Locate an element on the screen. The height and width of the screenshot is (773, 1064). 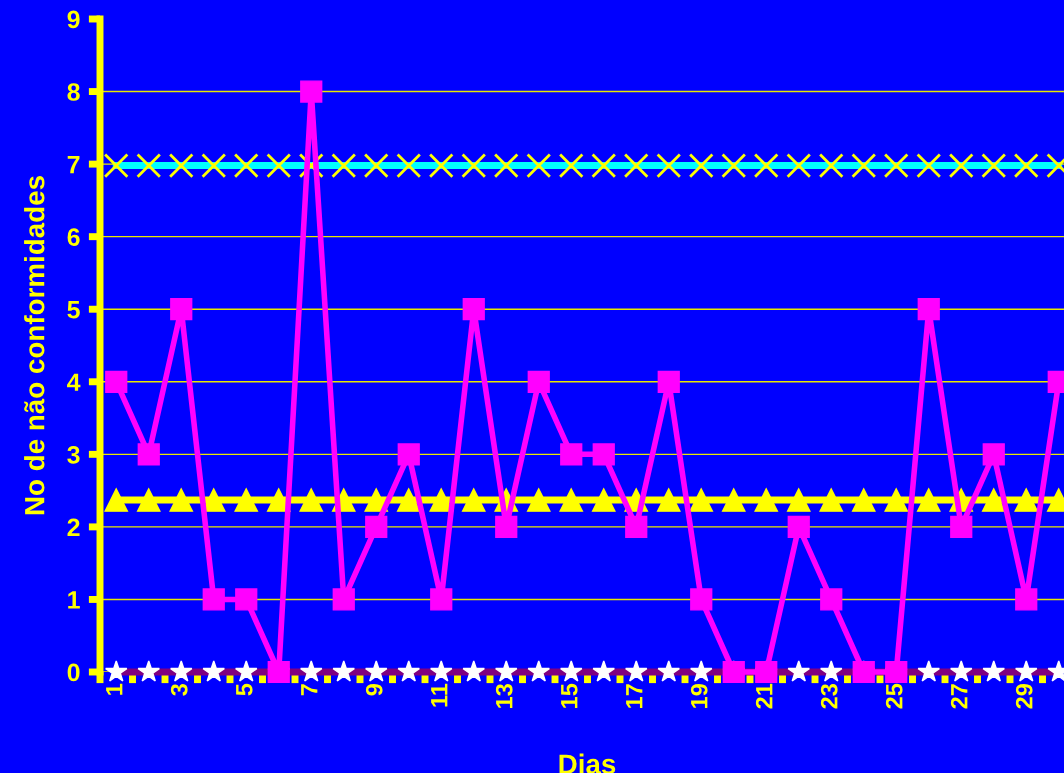
x-tick-label: 11 is located at coordinates (439, 695).